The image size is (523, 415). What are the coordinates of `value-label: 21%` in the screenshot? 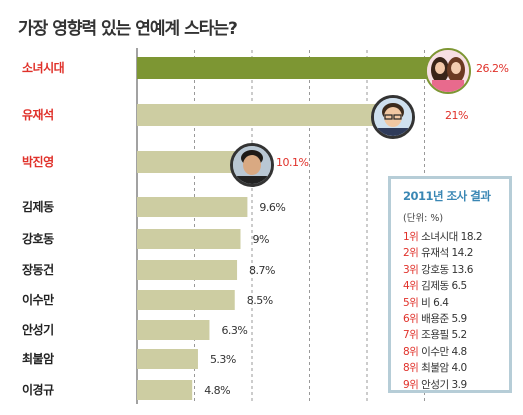 It's located at (456, 115).